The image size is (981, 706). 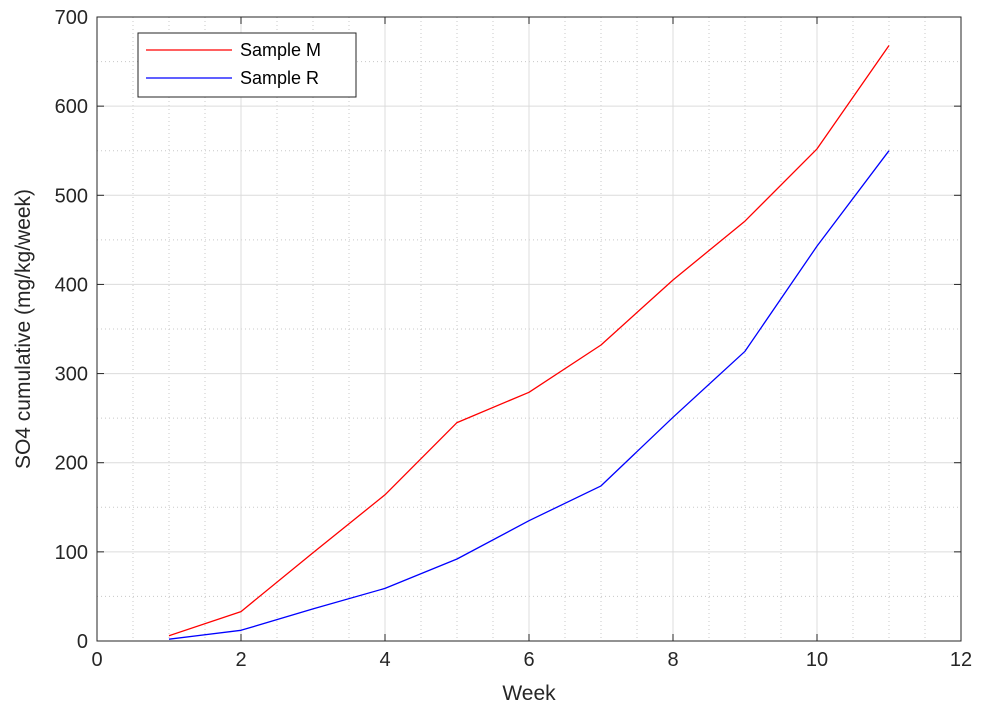 I want to click on legend-box, so click(x=247, y=65).